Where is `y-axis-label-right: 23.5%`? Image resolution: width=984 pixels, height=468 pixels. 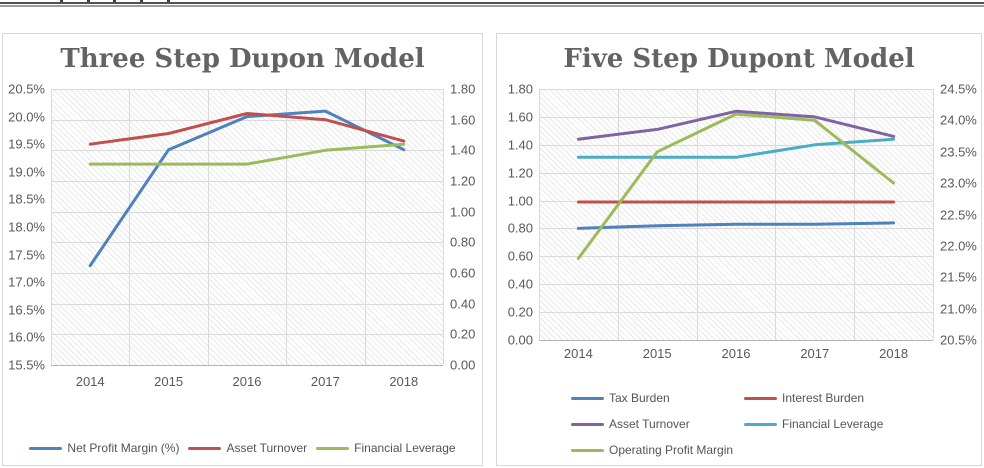 y-axis-label-right: 23.5% is located at coordinates (958, 152).